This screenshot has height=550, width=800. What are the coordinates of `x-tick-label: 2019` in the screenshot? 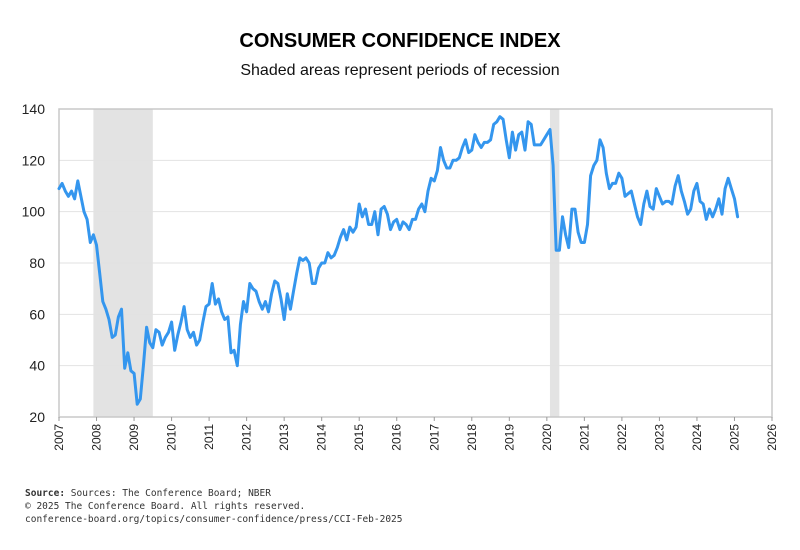 It's located at (509, 437).